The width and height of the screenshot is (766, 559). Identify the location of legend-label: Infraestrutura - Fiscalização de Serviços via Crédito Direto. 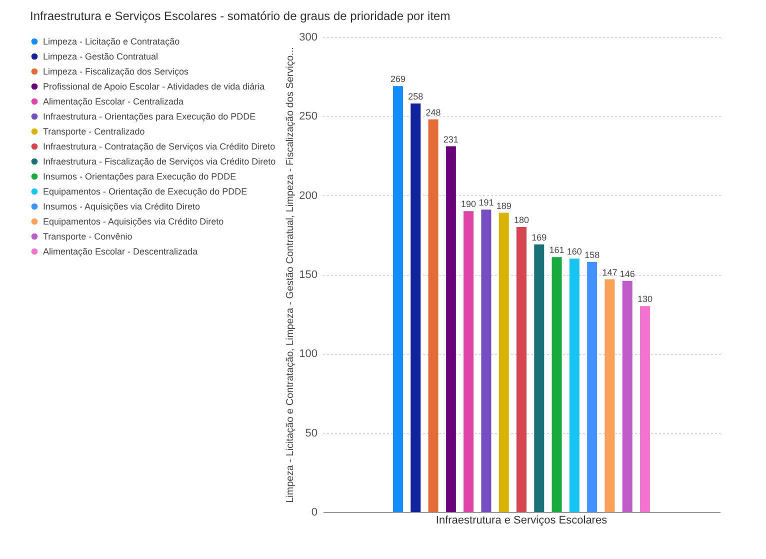
(159, 161).